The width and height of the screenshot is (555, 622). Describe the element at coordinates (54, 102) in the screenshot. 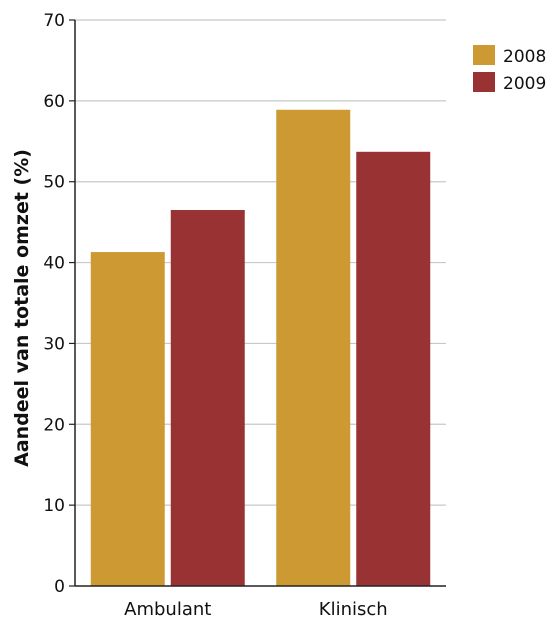

I see `y-tick-label: 60` at that location.